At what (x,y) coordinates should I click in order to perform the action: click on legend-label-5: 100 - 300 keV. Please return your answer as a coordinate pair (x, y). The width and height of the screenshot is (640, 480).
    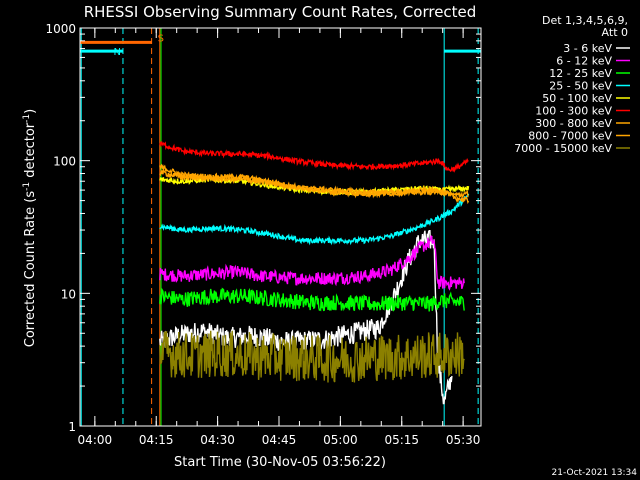
    Looking at the image, I should click on (573, 111).